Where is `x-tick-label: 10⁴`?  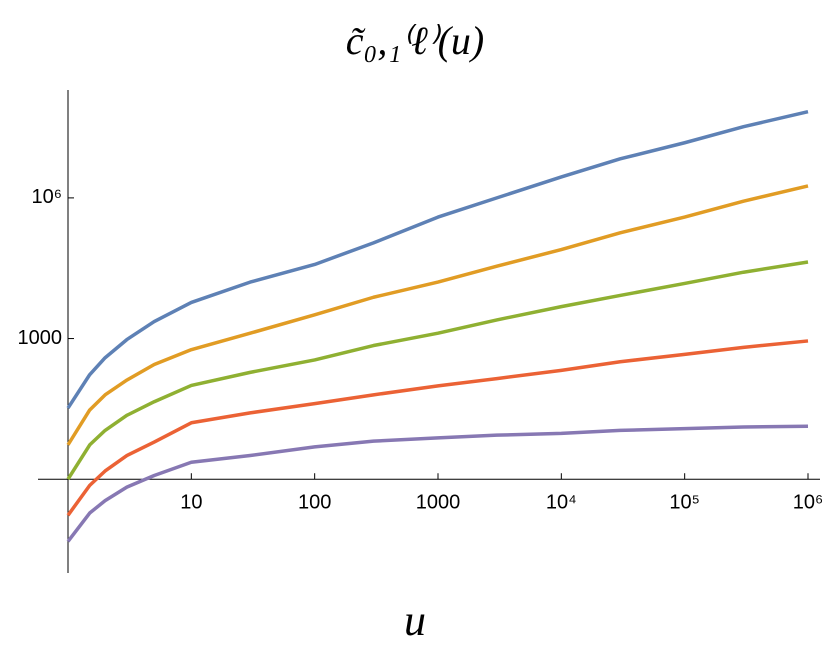 x-tick-label: 10⁴ is located at coordinates (561, 503).